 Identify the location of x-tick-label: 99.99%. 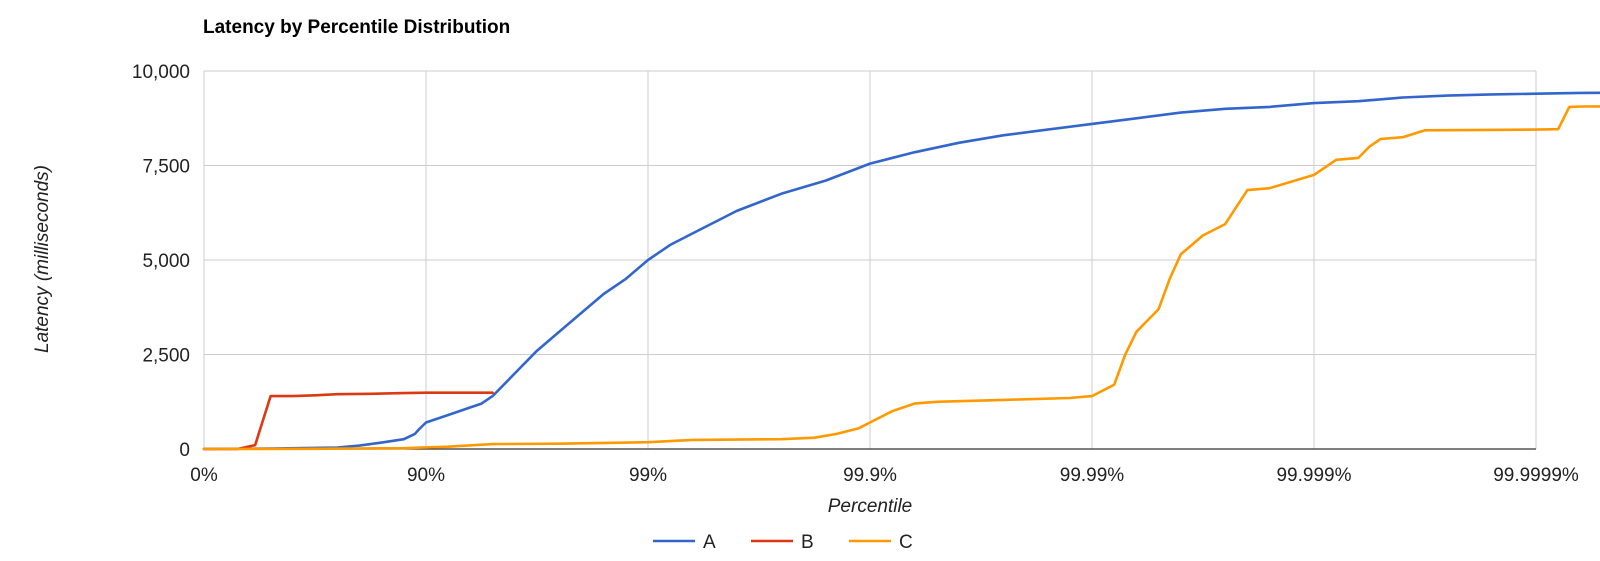
(1092, 475).